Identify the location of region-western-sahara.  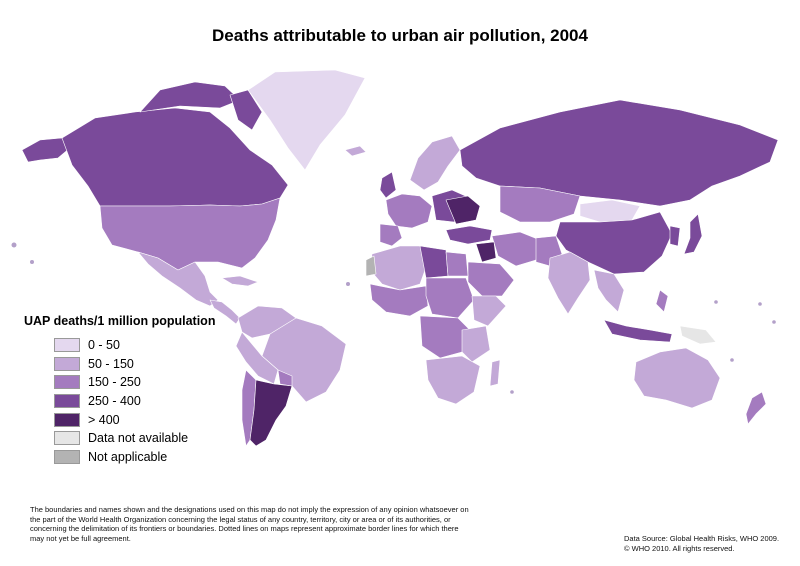
(371, 266).